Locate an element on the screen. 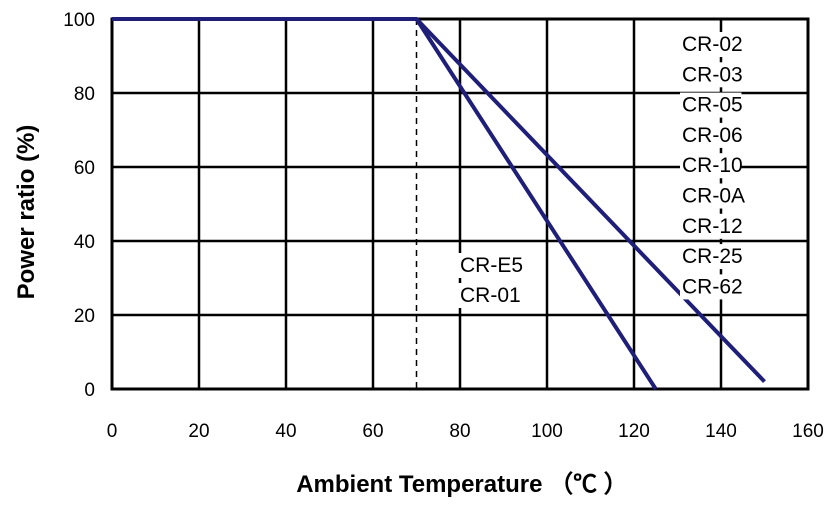  series-label: CR-01 is located at coordinates (490, 295).